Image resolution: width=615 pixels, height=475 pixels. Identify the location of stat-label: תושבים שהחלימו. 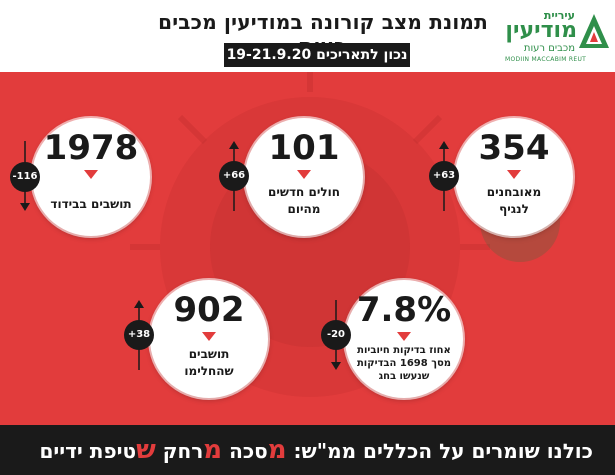
(209, 362).